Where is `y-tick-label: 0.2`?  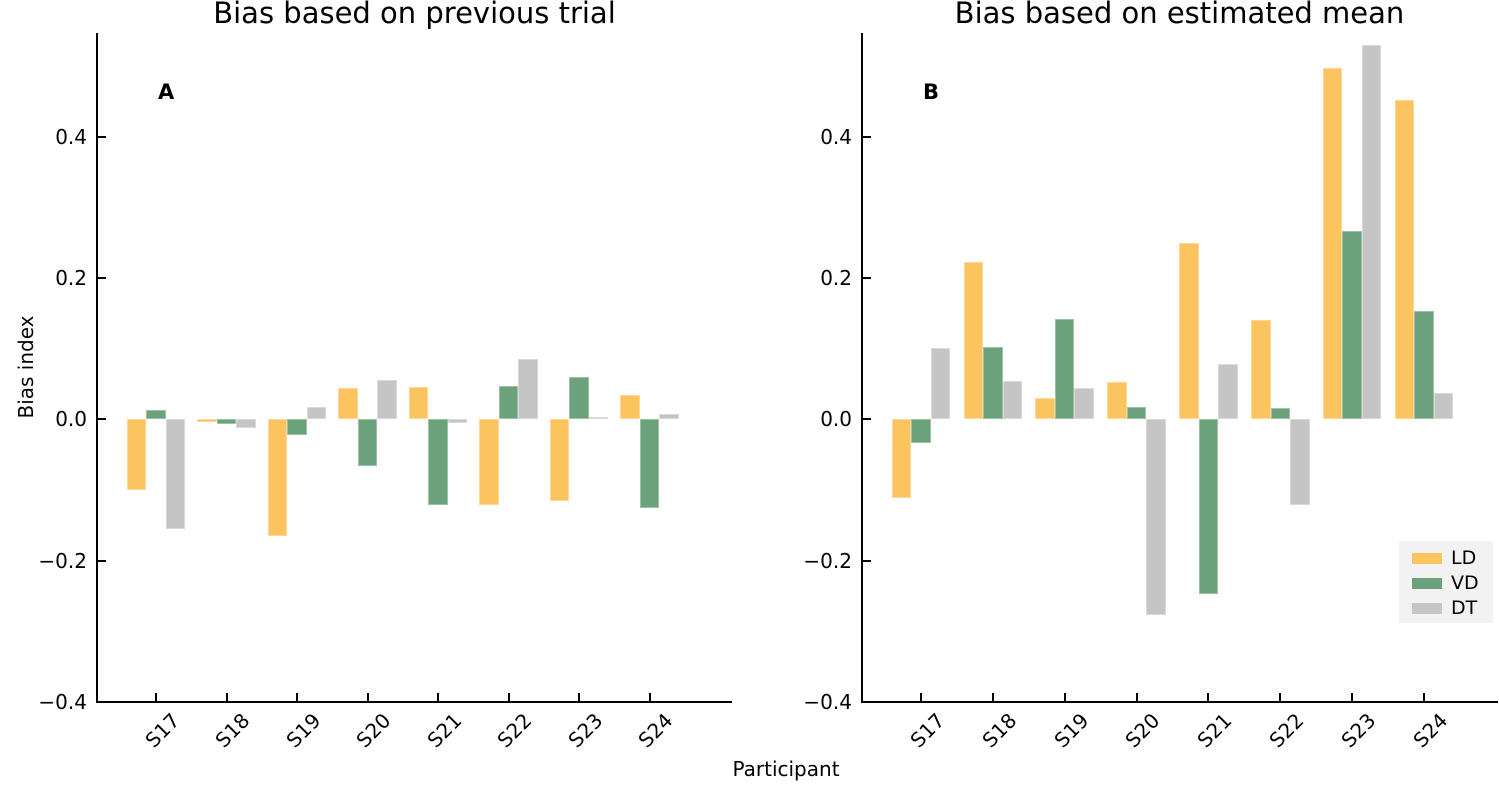
y-tick-label: 0.2 is located at coordinates (836, 278).